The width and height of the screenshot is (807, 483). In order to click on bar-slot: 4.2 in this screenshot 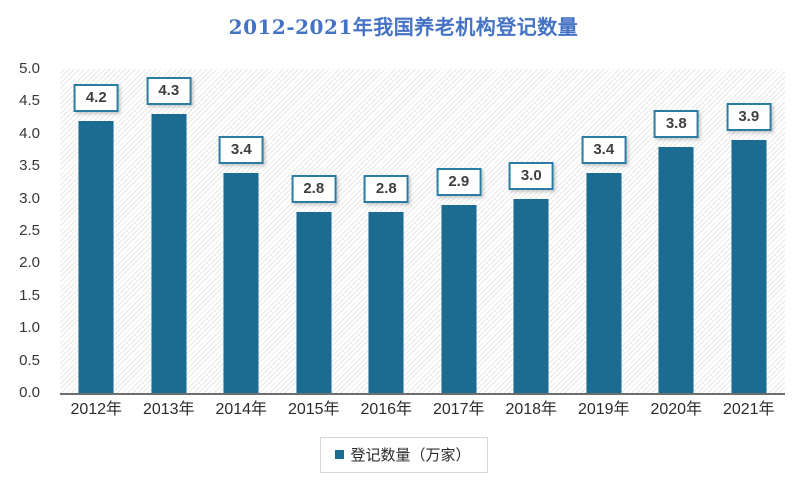, I will do `click(96, 231)`.